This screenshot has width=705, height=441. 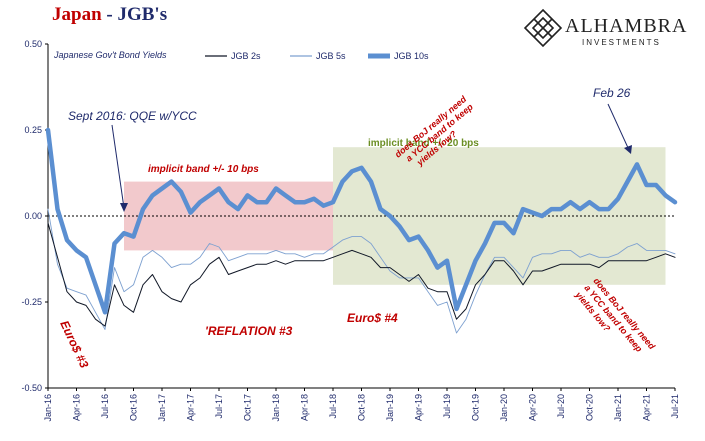 What do you see at coordinates (48, 408) in the screenshot?
I see `x-tick-label: Jan-16` at bounding box center [48, 408].